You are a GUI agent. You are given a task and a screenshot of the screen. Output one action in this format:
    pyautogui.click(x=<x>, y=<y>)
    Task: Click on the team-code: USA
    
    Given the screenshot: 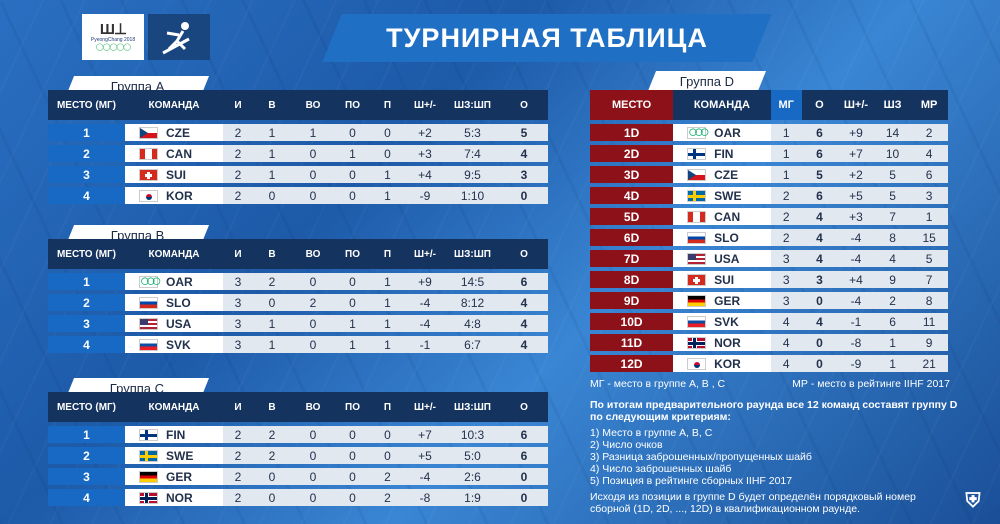 What is the action you would take?
    pyautogui.click(x=179, y=323)
    